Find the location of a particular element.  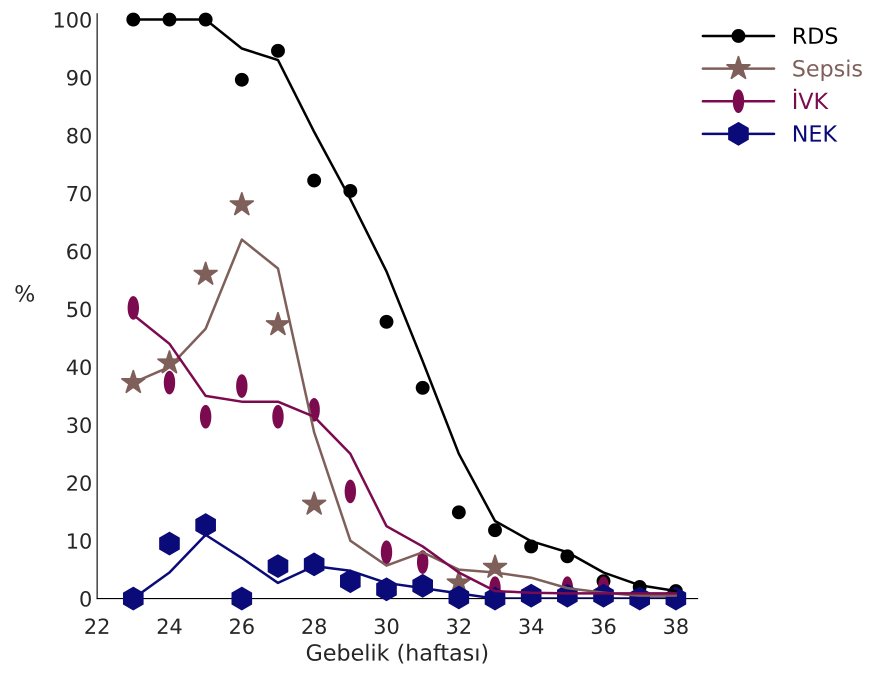

x-tick-label: 32 is located at coordinates (458, 626).